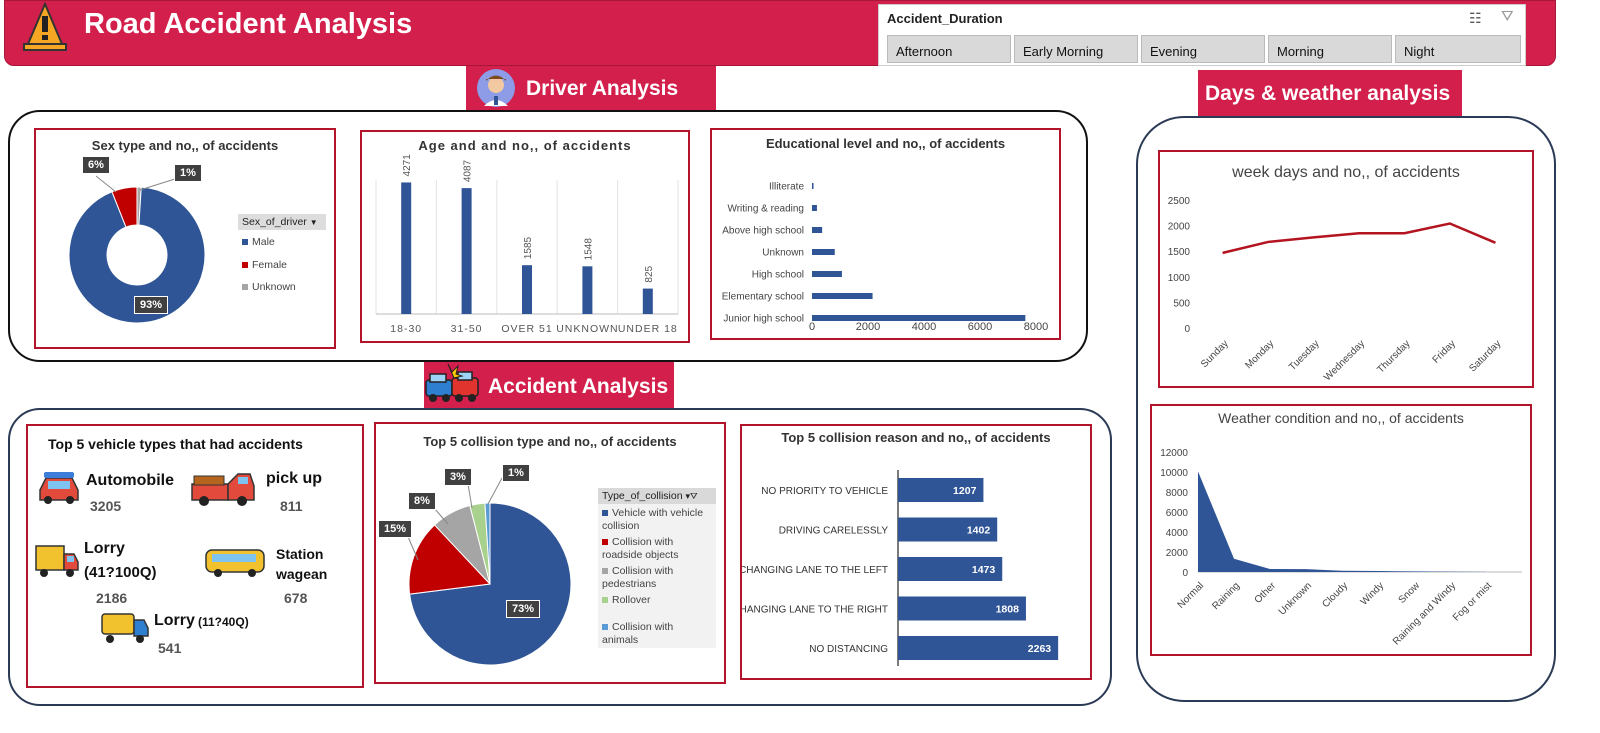 Image resolution: width=1600 pixels, height=733 pixels. What do you see at coordinates (786, 187) in the screenshot?
I see `edu-tick-0: Illiterate` at bounding box center [786, 187].